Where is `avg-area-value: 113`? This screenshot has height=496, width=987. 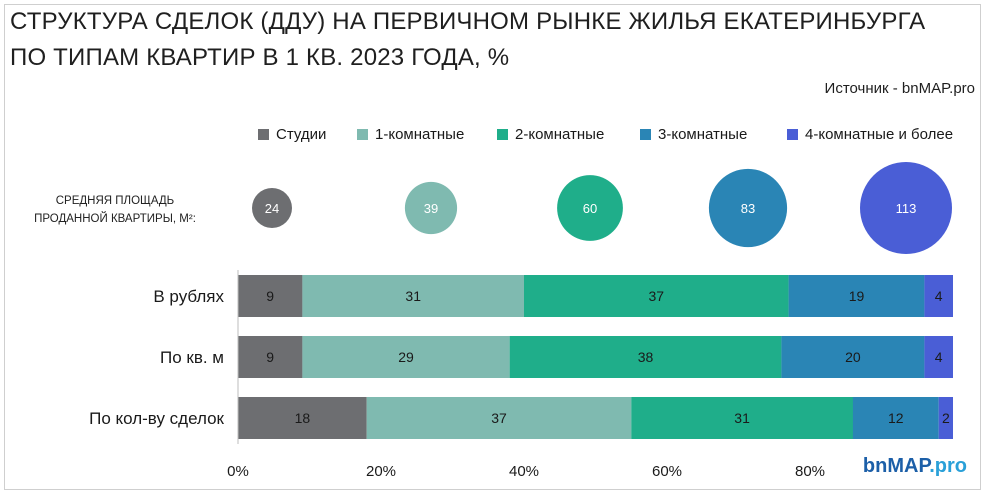 avg-area-value: 113 is located at coordinates (906, 208).